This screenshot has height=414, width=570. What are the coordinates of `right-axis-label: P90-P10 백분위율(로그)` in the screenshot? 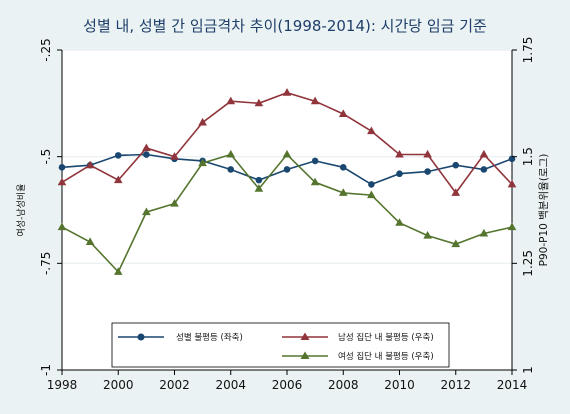 It's located at (543, 210).